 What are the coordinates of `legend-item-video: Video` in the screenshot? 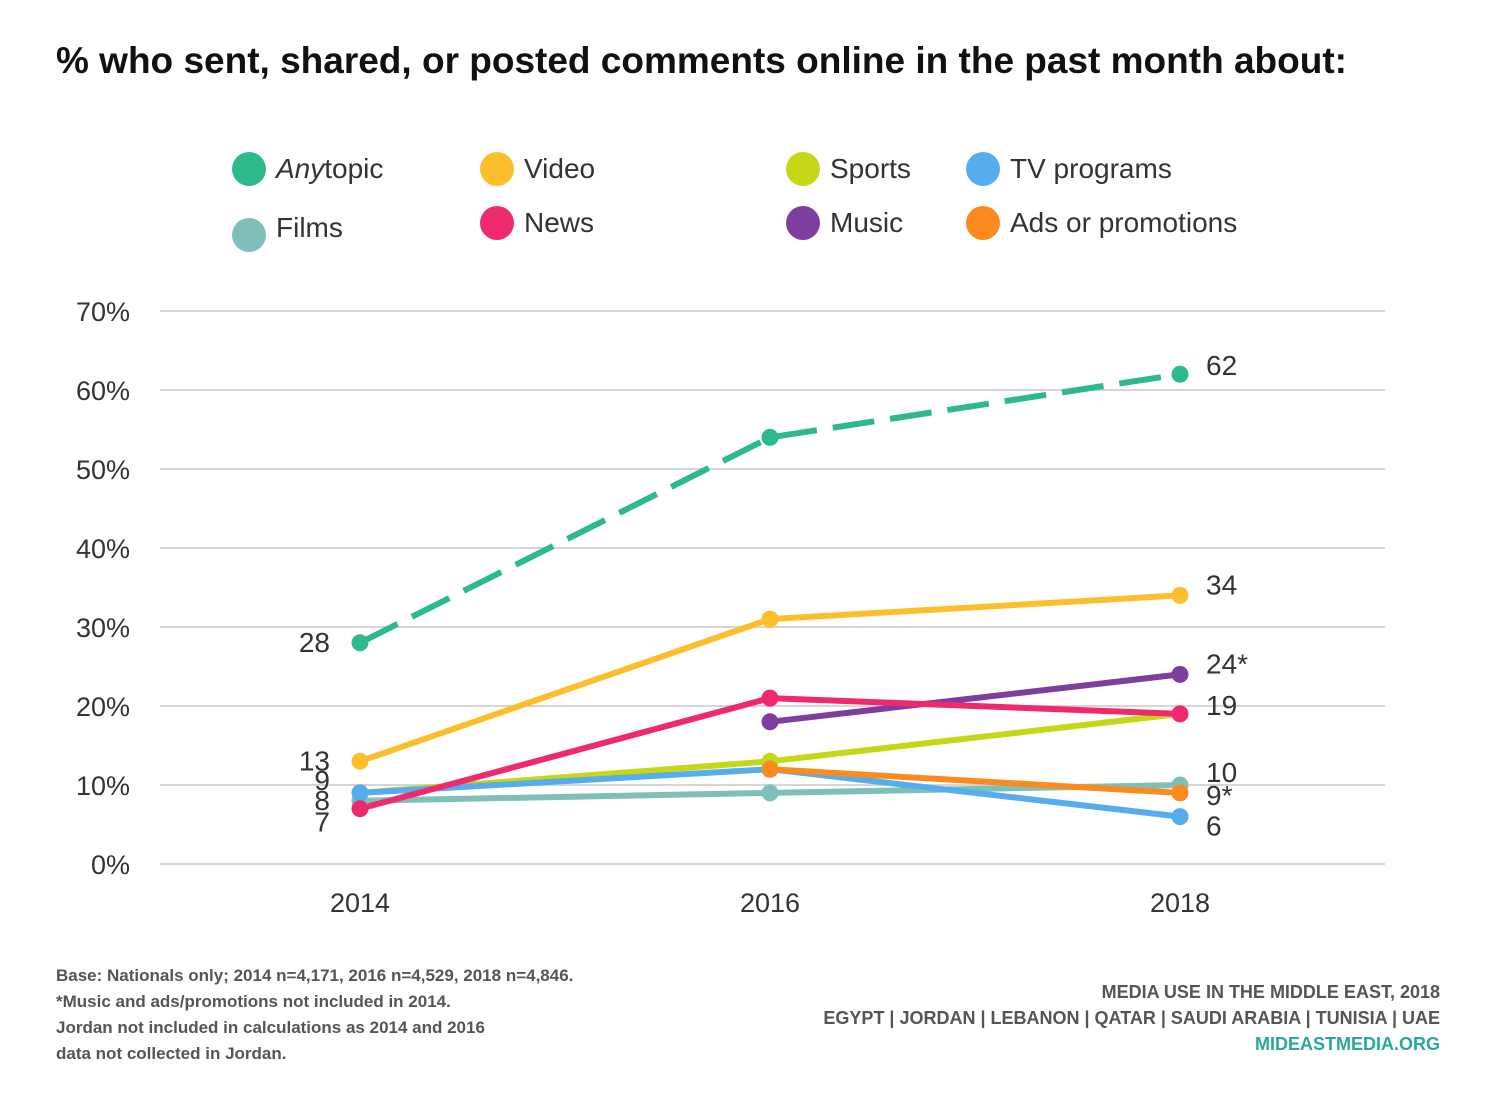 It's located at (537, 169).